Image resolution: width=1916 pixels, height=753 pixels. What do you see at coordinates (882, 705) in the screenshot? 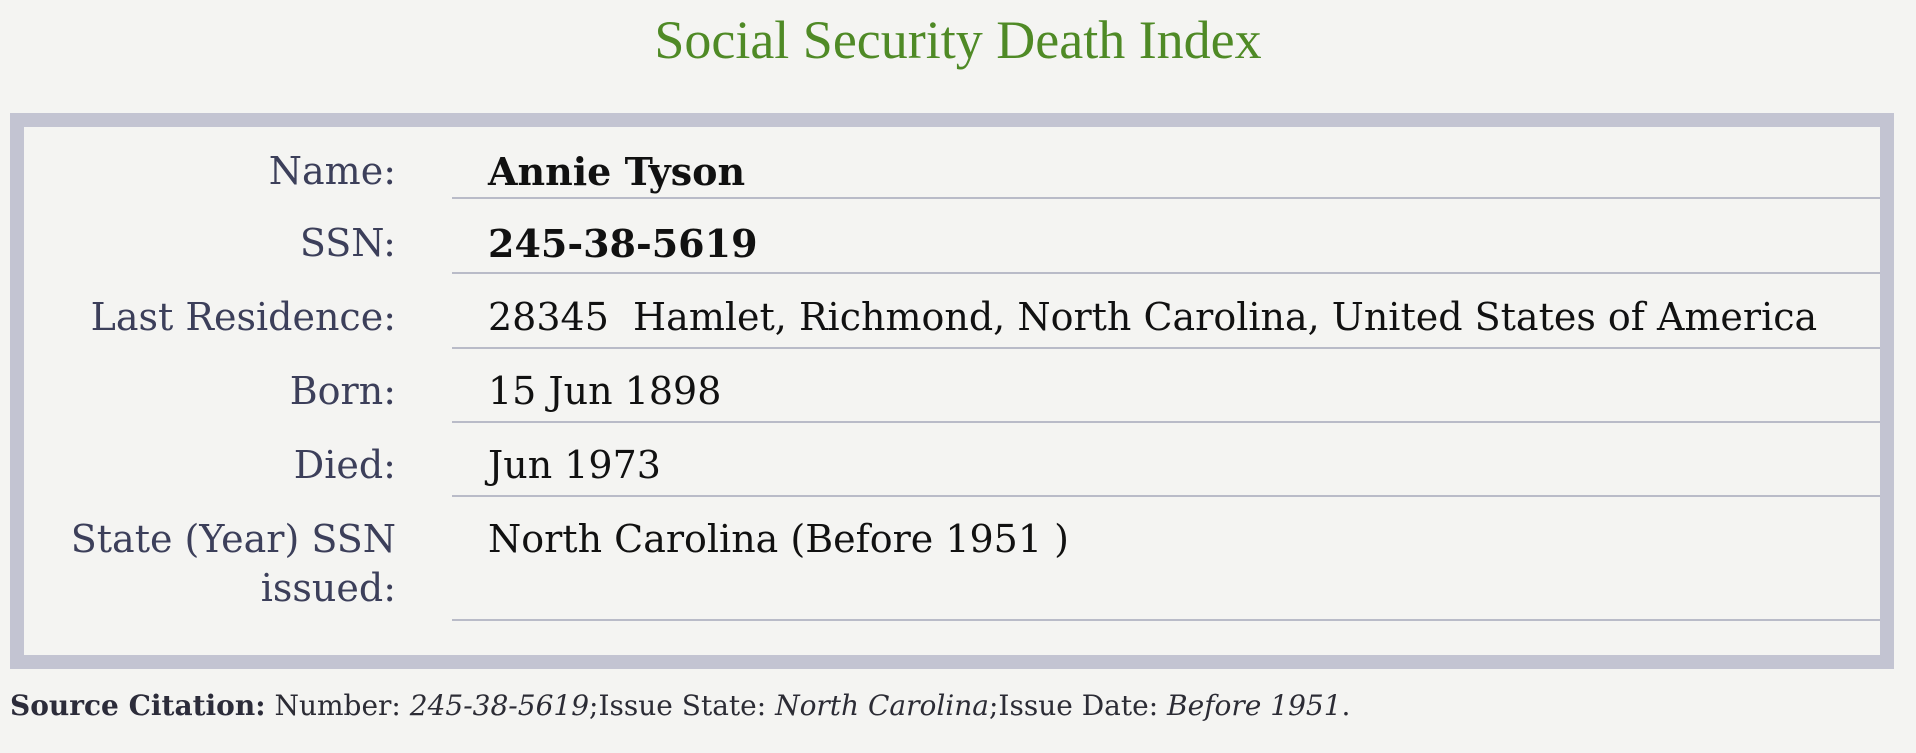
I see `citation-state-value: North Carolina` at bounding box center [882, 705].